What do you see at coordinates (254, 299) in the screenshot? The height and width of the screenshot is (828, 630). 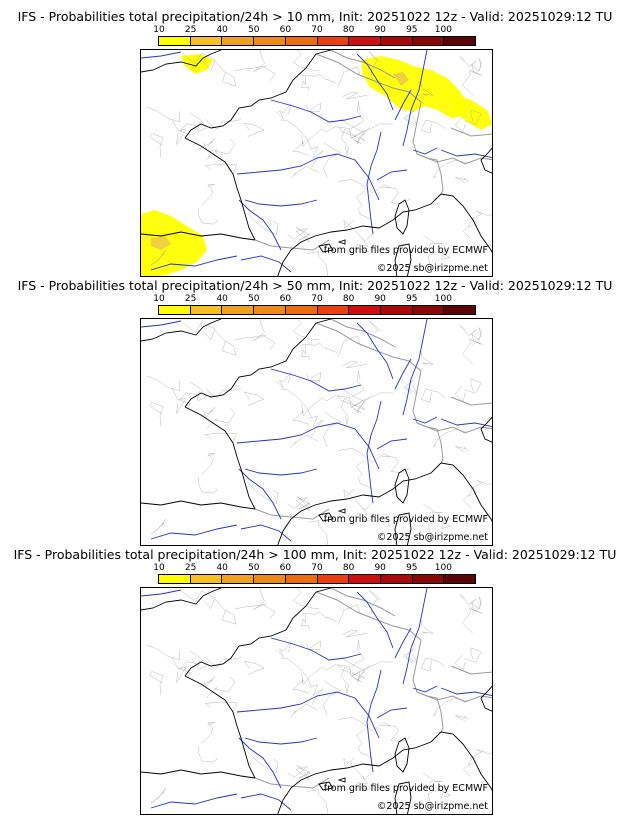 I see `legend-tick-label: 50` at bounding box center [254, 299].